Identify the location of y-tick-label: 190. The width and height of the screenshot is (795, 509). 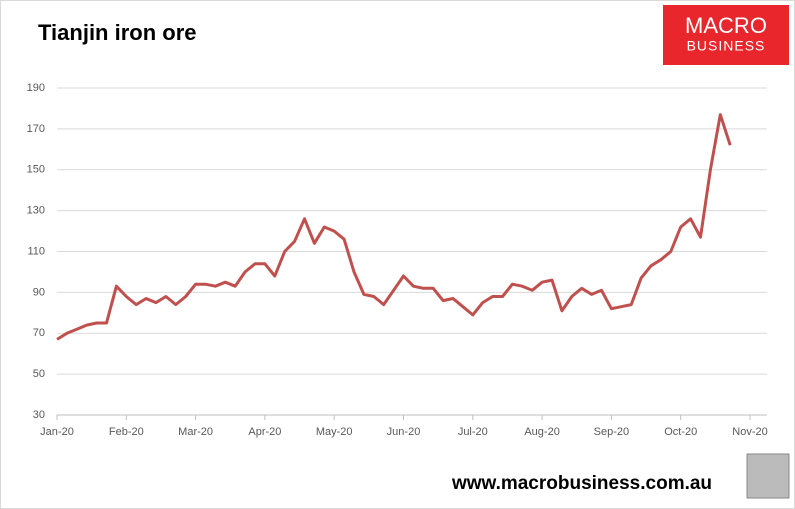
(36, 88).